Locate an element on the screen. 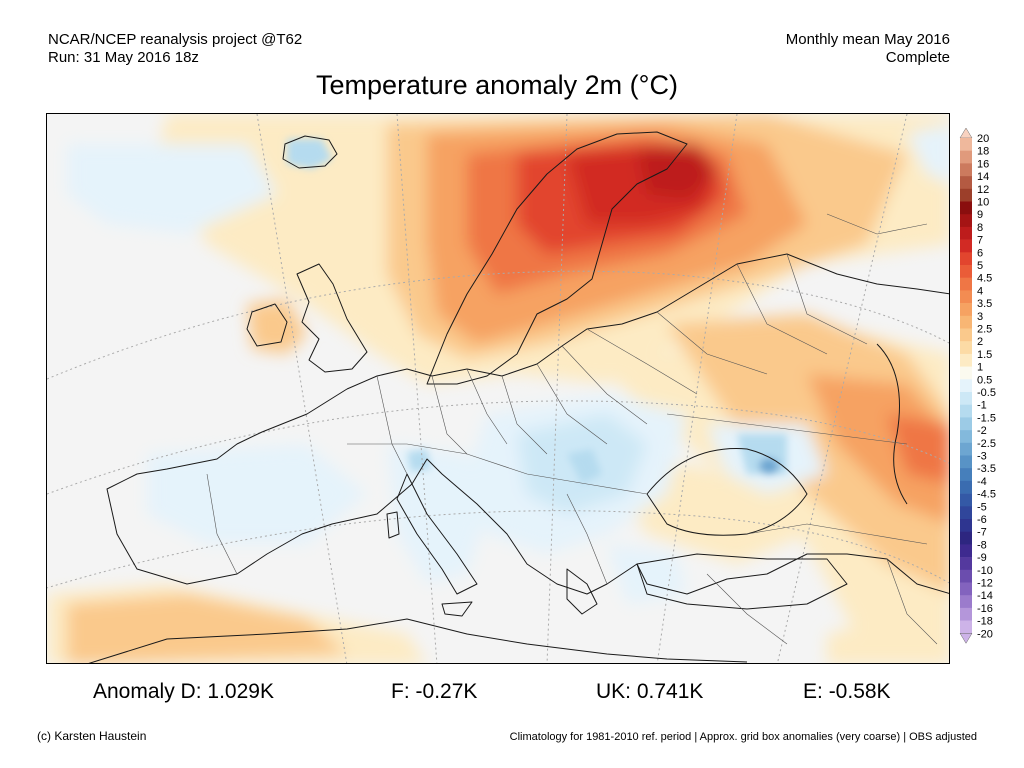 The height and width of the screenshot is (768, 1024). colorbar-label: -10 is located at coordinates (985, 571).